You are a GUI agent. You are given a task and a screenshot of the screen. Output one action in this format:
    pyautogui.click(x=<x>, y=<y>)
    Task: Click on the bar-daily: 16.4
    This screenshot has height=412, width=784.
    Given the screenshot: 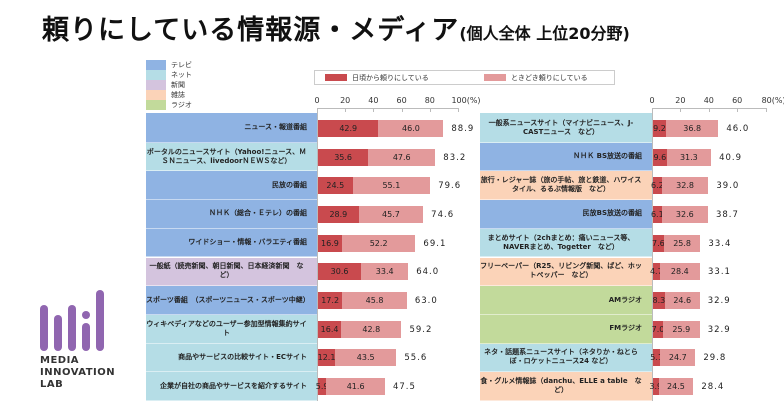 What is the action you would take?
    pyautogui.click(x=330, y=329)
    